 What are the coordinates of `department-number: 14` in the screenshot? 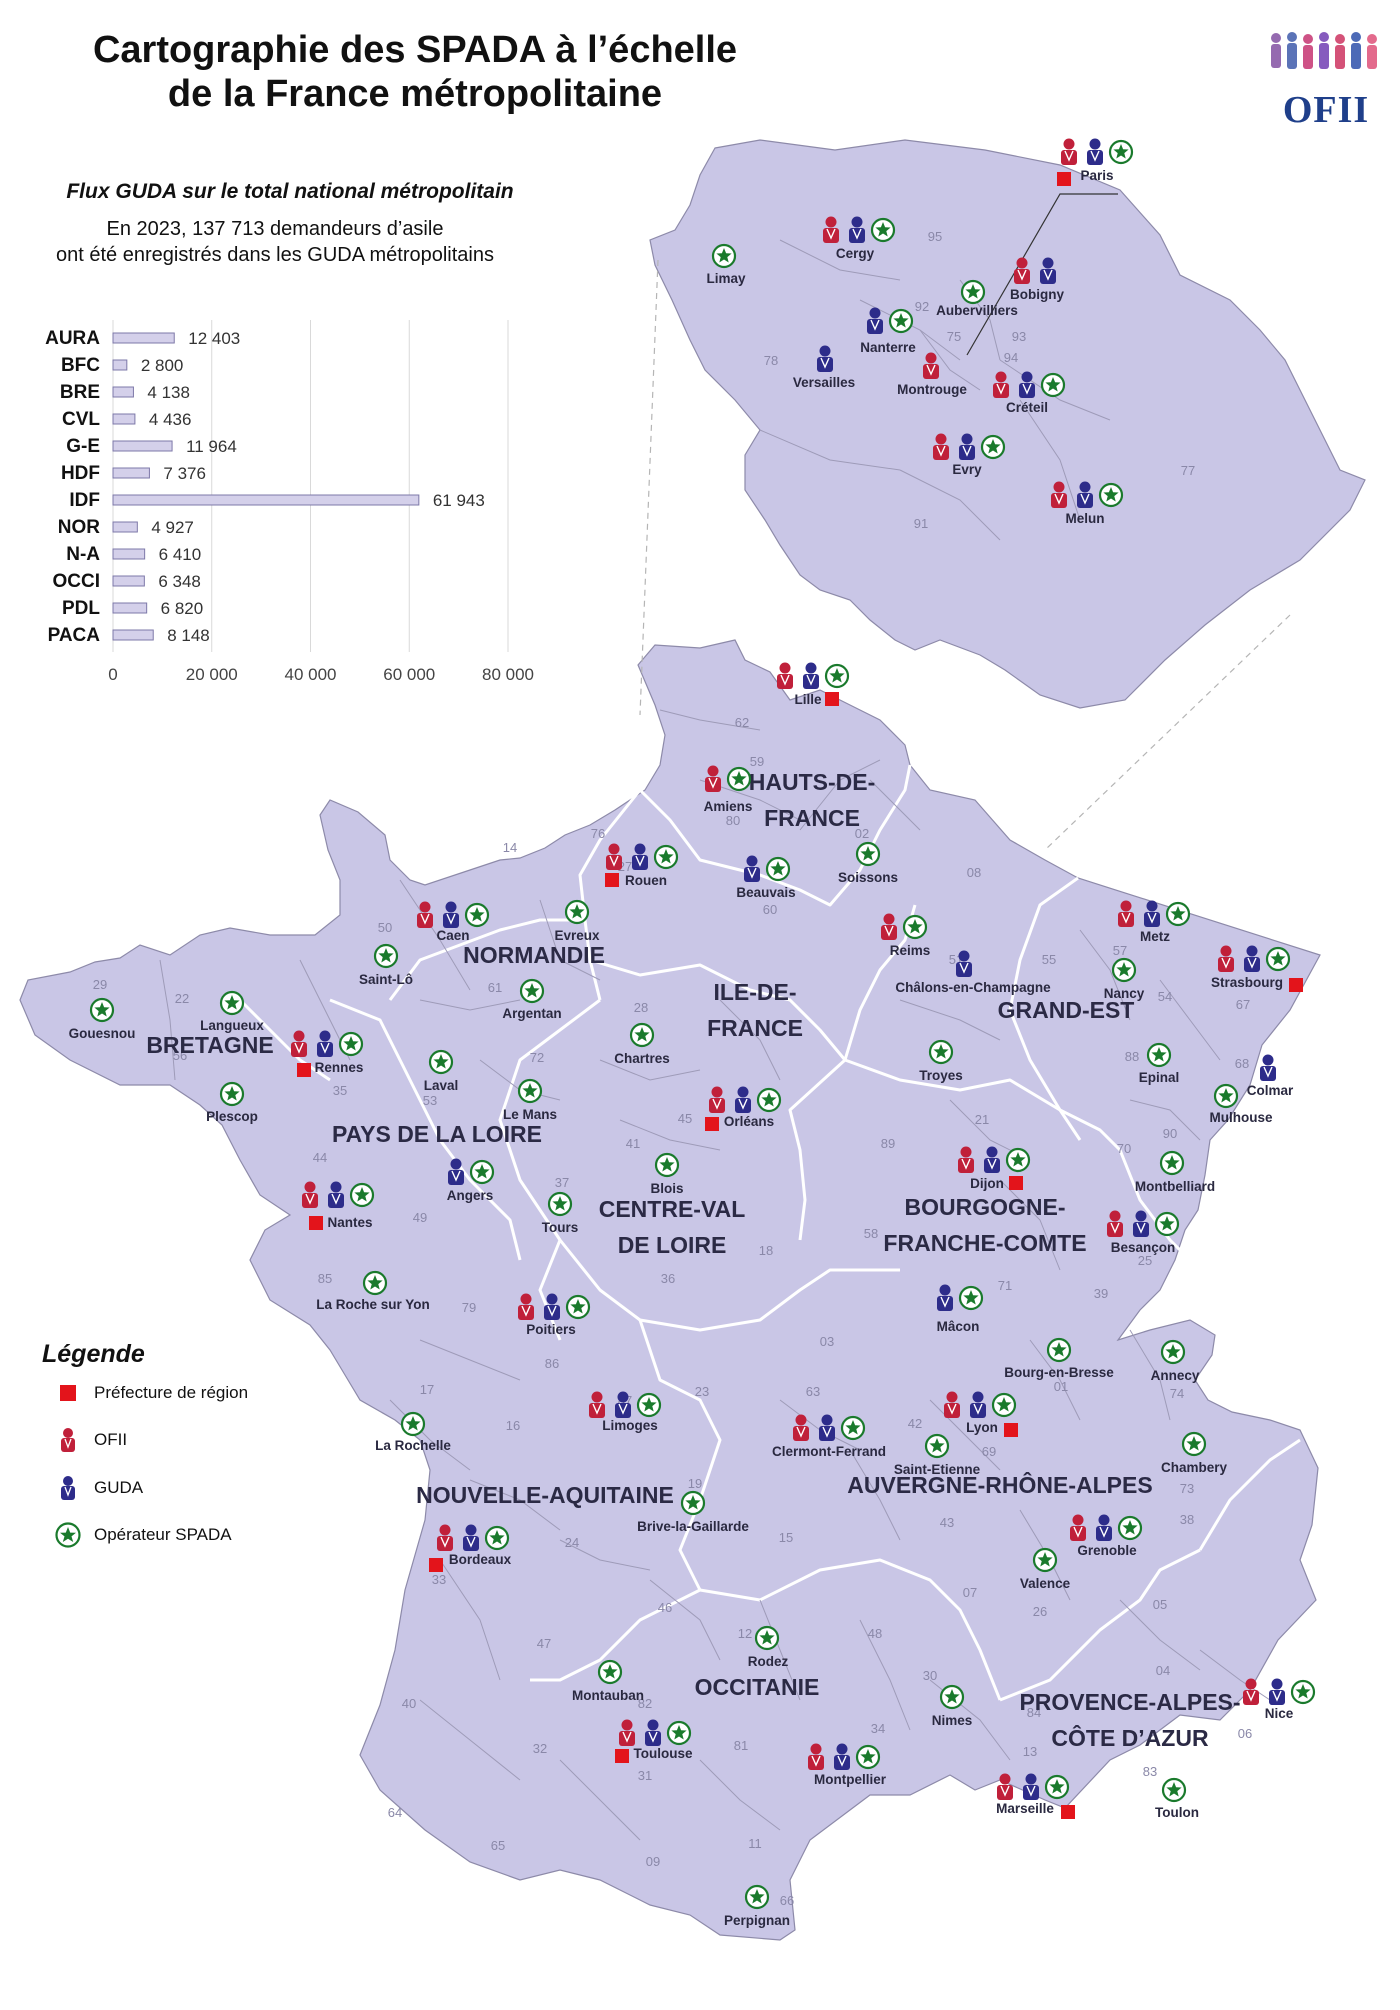 It's located at (510, 847).